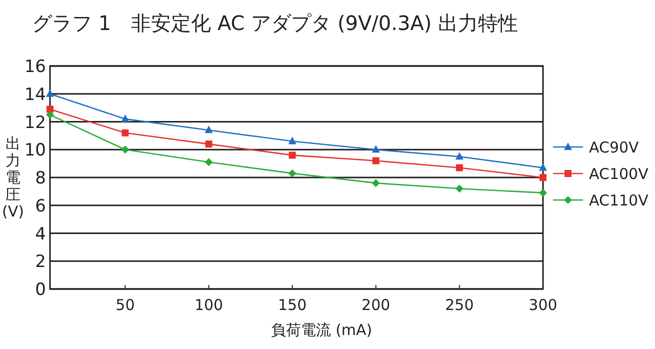 This screenshot has width=655, height=349. What do you see at coordinates (40, 290) in the screenshot?
I see `y-tick-label: 0` at bounding box center [40, 290].